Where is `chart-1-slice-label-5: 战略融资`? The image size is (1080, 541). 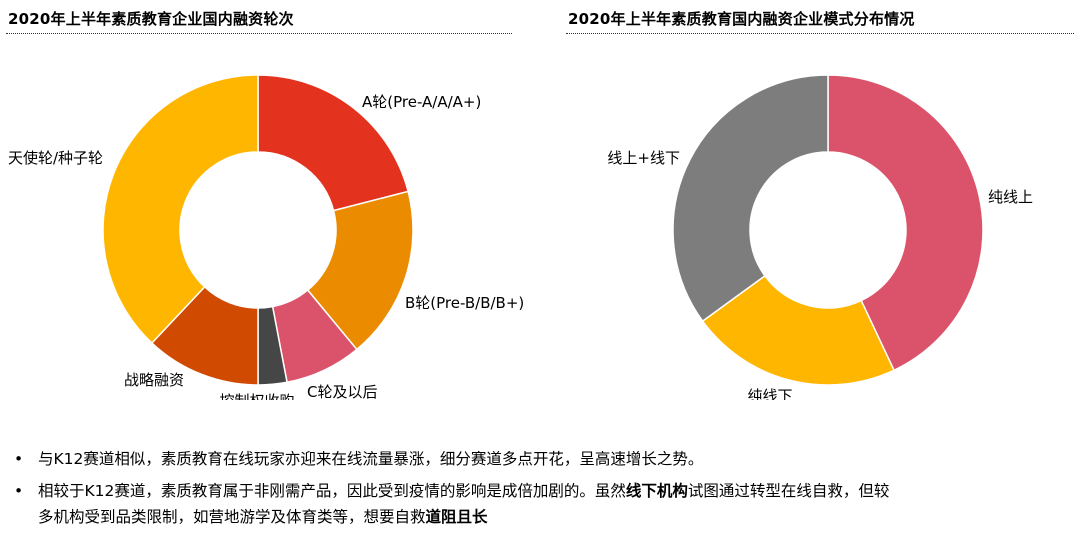 chart-1-slice-label-5: 战略融资 is located at coordinates (154, 380).